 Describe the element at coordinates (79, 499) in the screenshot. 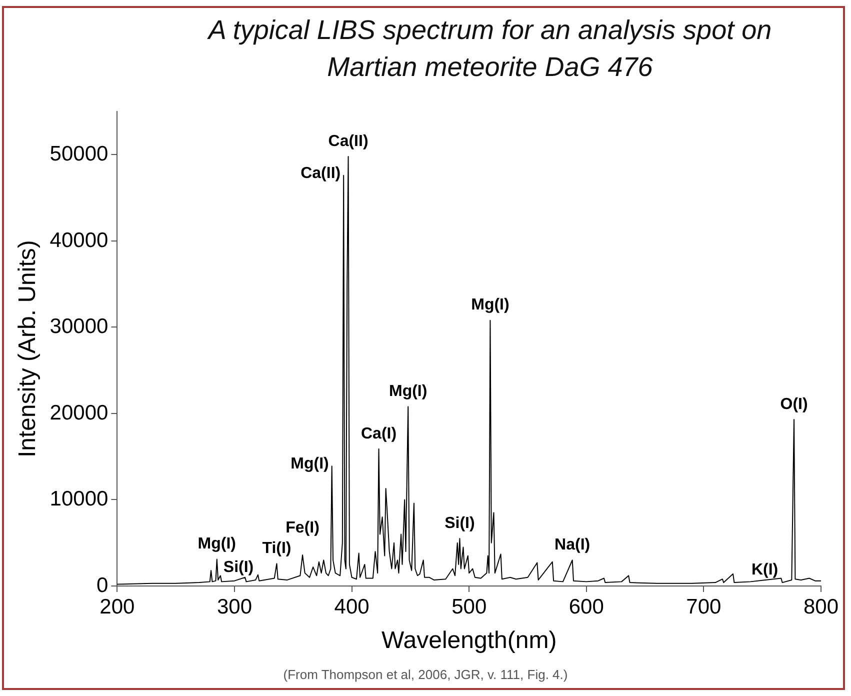

I see `y-tick-label: 10000` at that location.